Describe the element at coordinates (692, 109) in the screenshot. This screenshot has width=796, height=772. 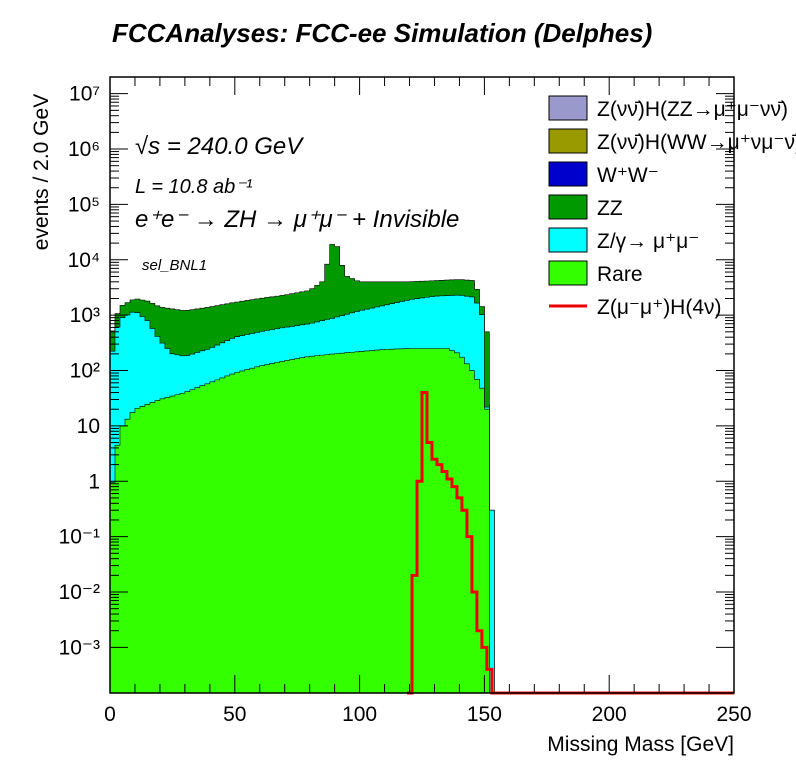
I see `legend-label: Z(νν̄)H(ZZ→μ⁺μ⁻νν̄)` at that location.